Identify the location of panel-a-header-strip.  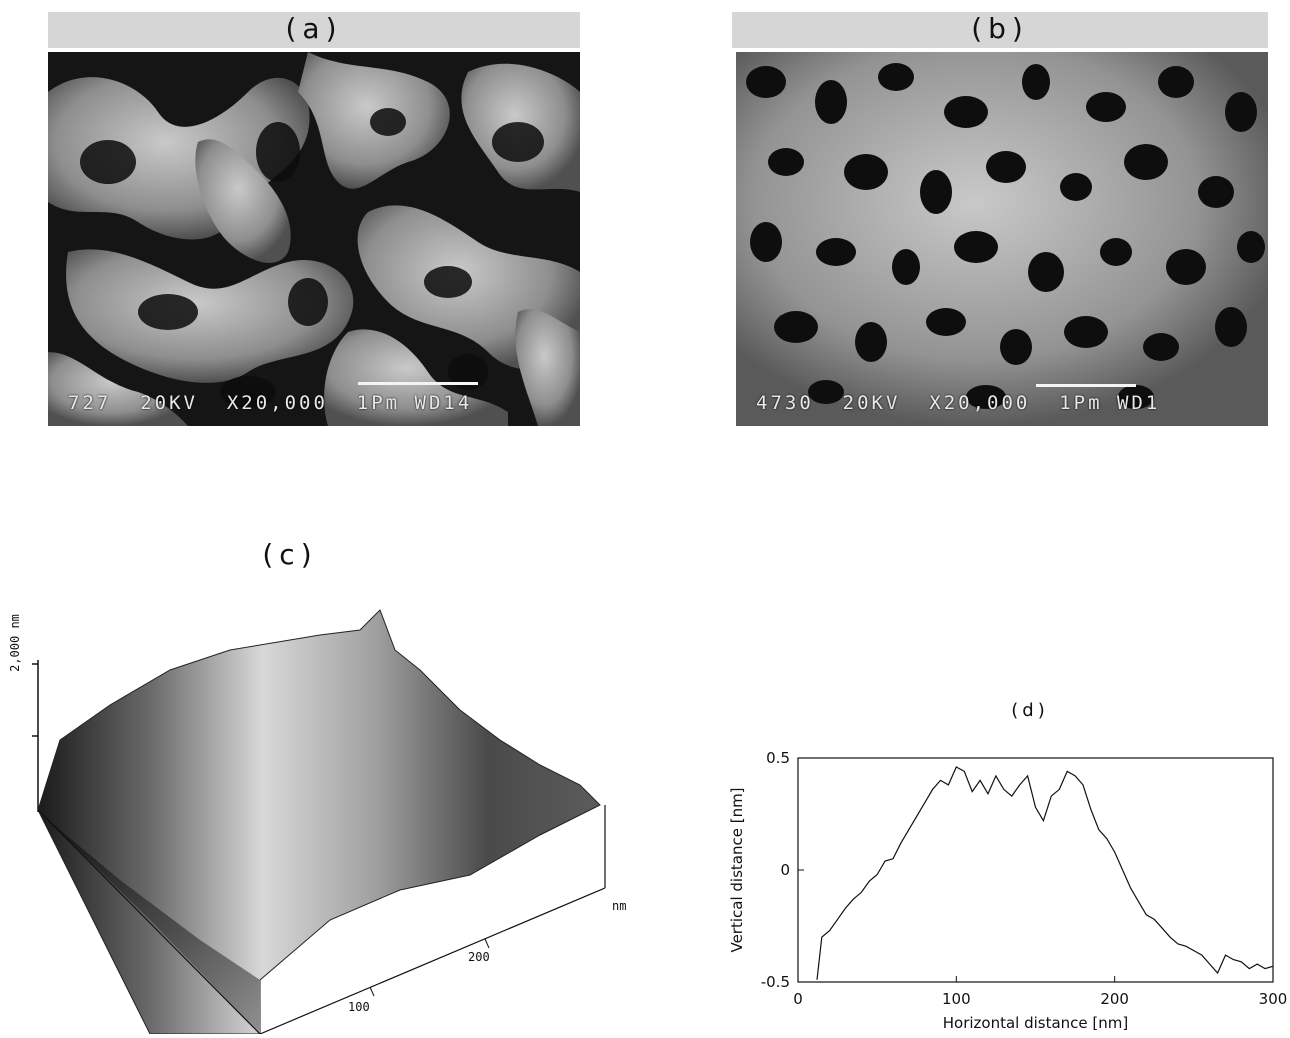
(314, 30).